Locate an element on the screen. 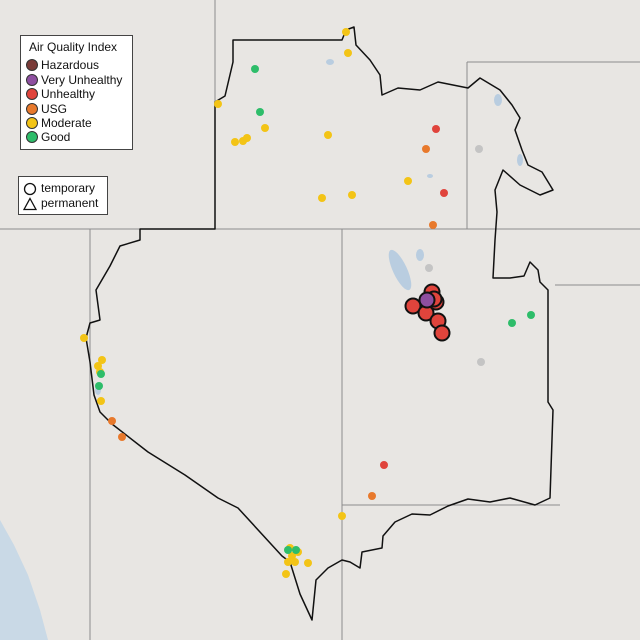 Image resolution: width=640 pixels, height=640 pixels. moderate-swatch-icon is located at coordinates (32, 123).